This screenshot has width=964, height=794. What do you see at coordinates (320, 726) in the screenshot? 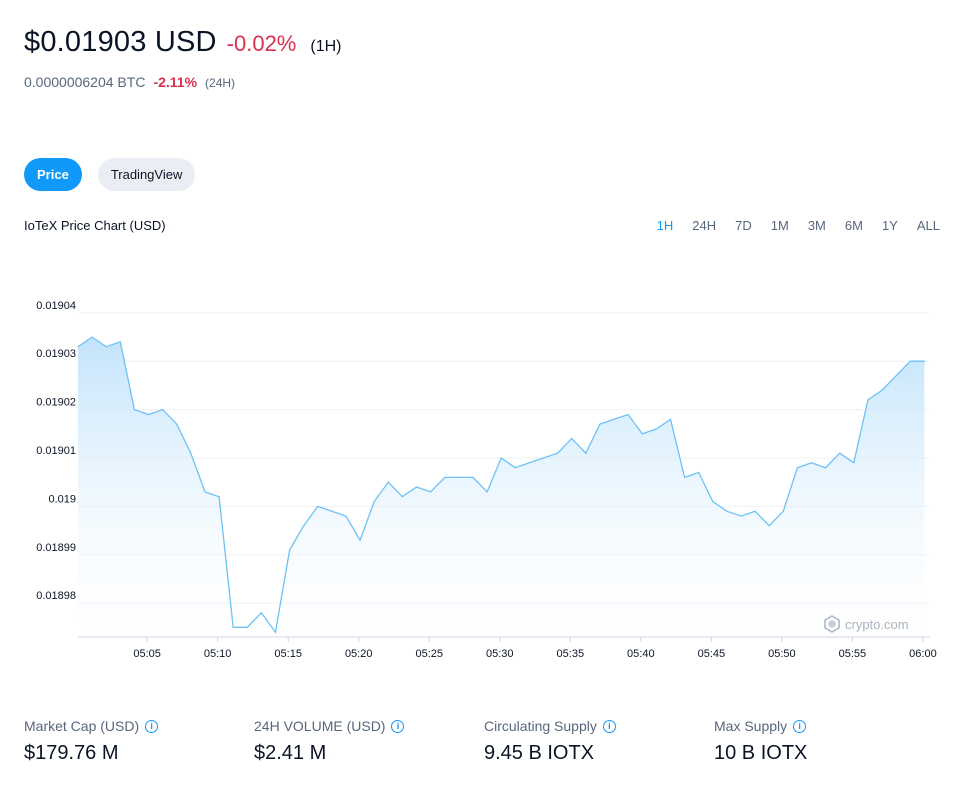
I see `stat-label: 24H VOLUME (USD)` at bounding box center [320, 726].